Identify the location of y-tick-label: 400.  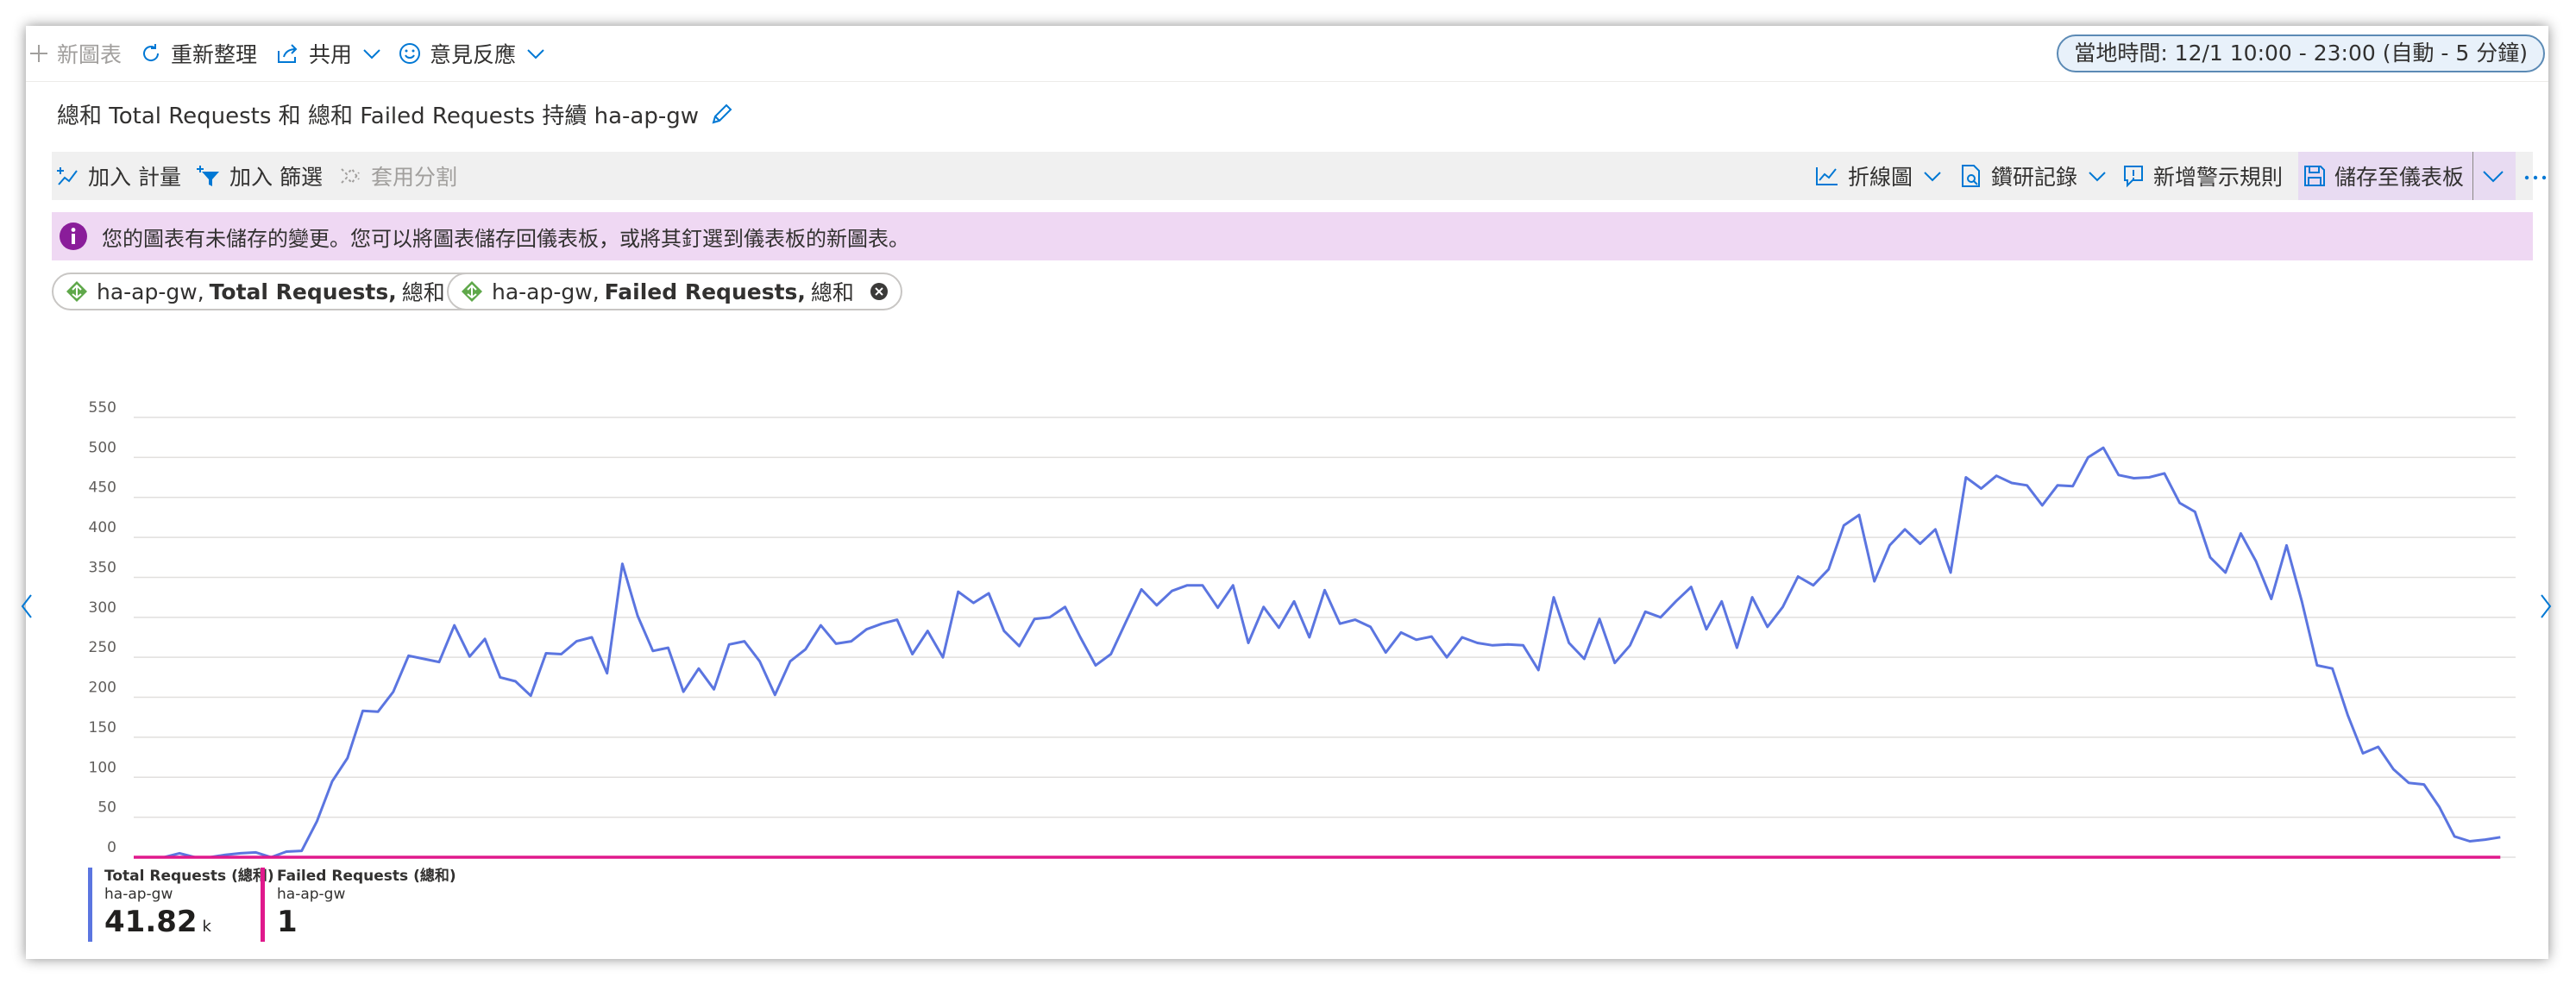
(102, 527).